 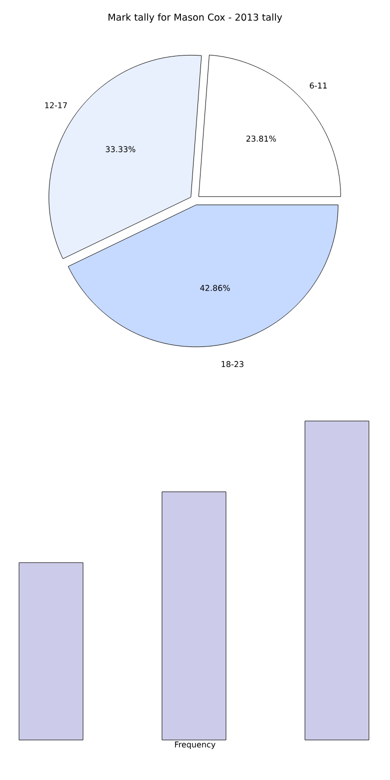 What do you see at coordinates (195, 18) in the screenshot?
I see `chart-title: Mark tally for Mason Cox - 2013 tally` at bounding box center [195, 18].